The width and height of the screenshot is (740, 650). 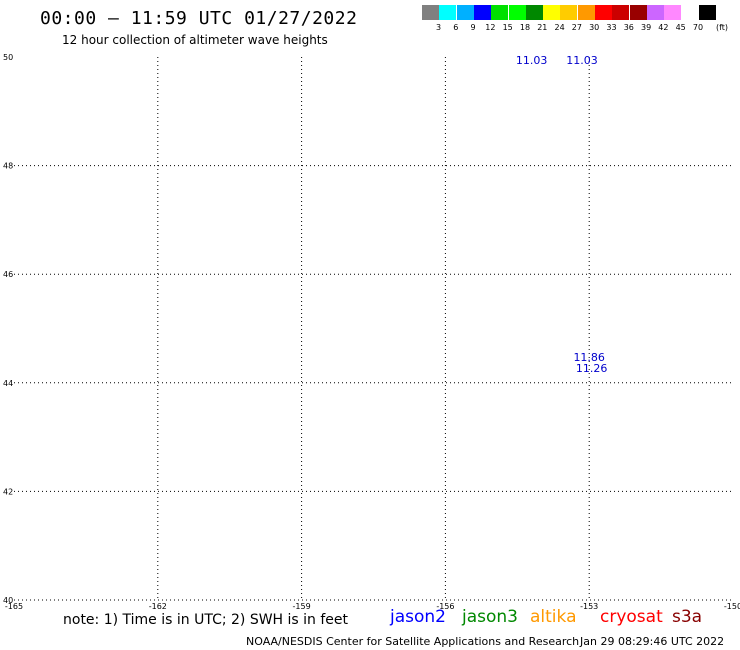 I want to click on generated-timestamp: Jan 29 08:29:46 UTC 2022, so click(x=652, y=641).